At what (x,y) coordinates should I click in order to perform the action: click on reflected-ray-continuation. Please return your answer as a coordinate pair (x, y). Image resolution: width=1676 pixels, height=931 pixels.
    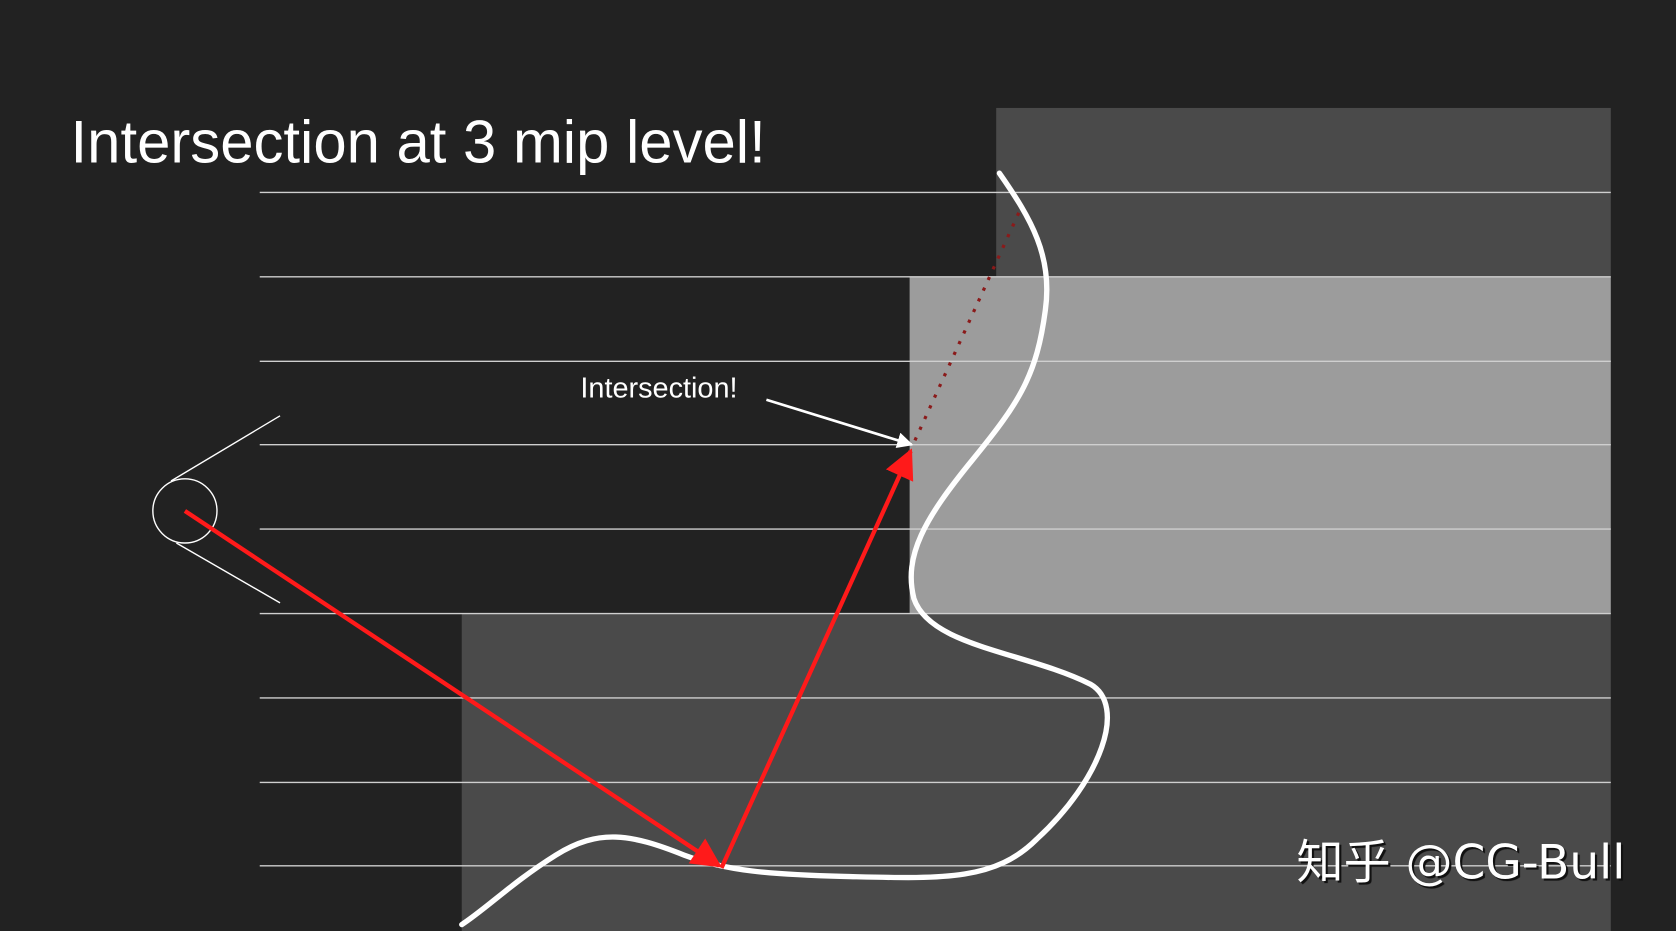
    Looking at the image, I should click on (968, 324).